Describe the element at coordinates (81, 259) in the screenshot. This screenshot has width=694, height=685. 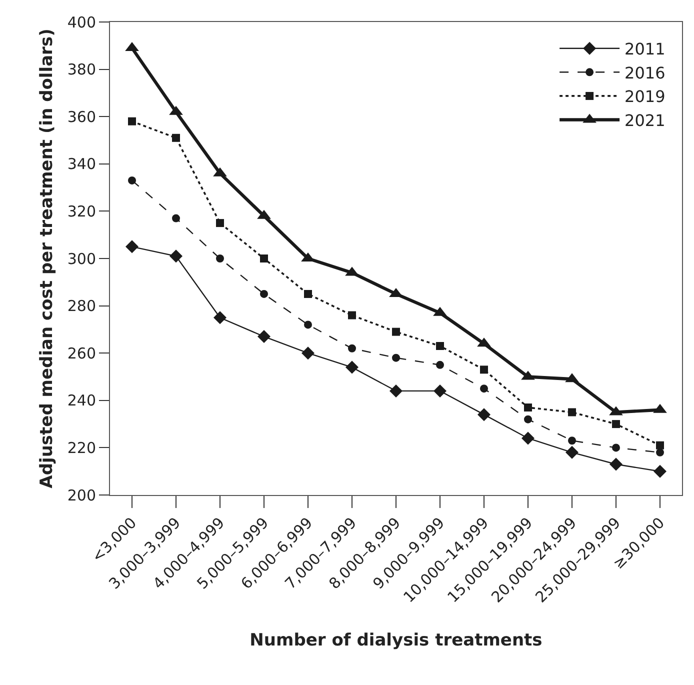
I see `y-tick-label: 300` at that location.